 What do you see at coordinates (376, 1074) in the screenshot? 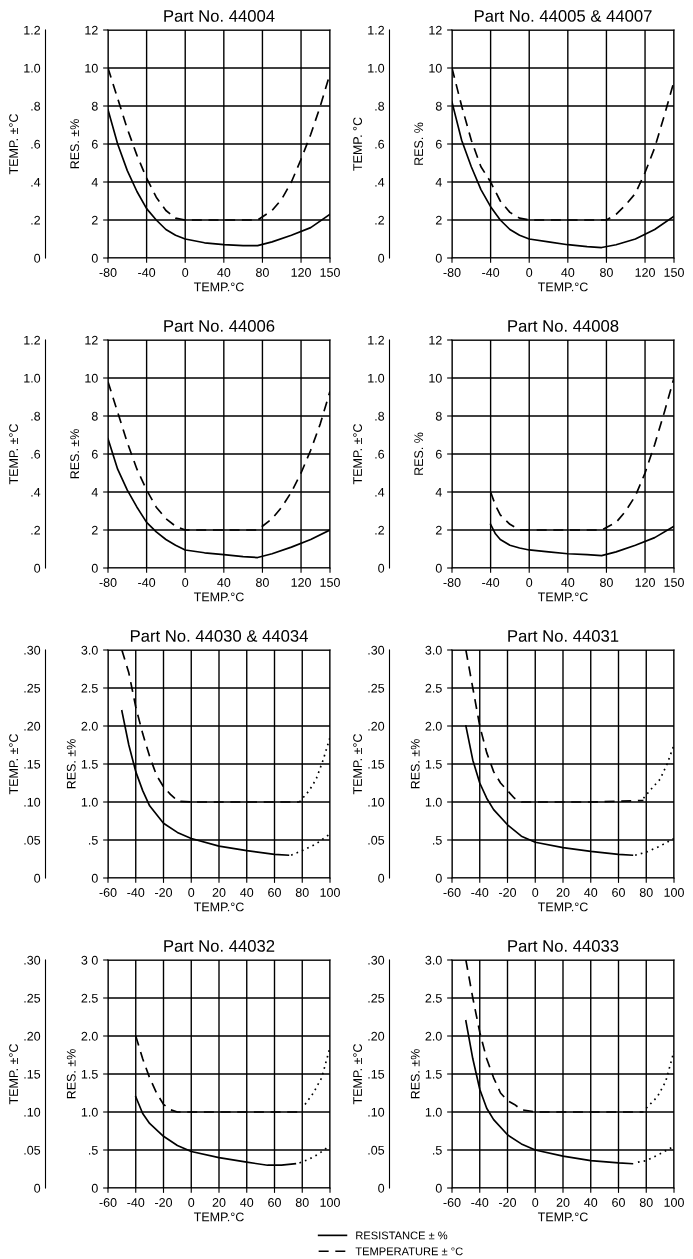
I see `y2-tick-label: .15` at bounding box center [376, 1074].